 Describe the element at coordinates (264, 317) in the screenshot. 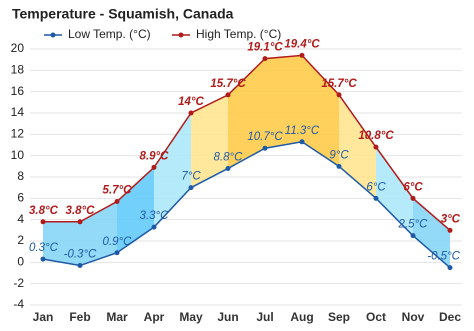

I see `x-tick-label: Jul` at that location.